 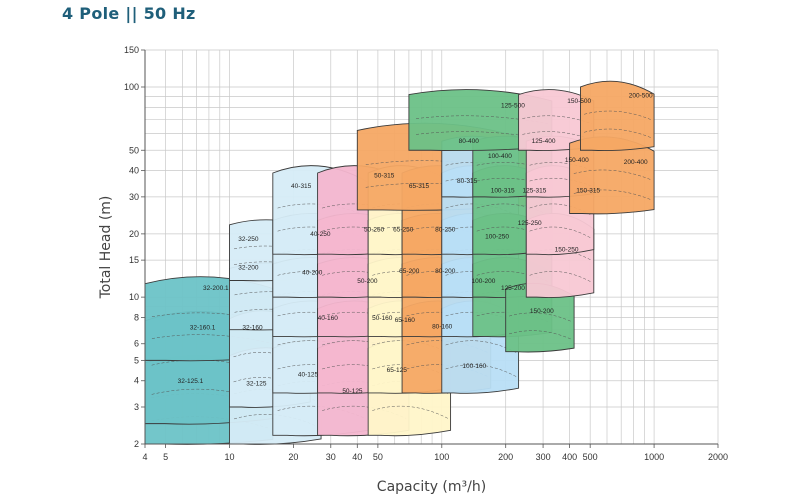 What do you see at coordinates (134, 197) in the screenshot?
I see `y-tick-label: 30` at bounding box center [134, 197].